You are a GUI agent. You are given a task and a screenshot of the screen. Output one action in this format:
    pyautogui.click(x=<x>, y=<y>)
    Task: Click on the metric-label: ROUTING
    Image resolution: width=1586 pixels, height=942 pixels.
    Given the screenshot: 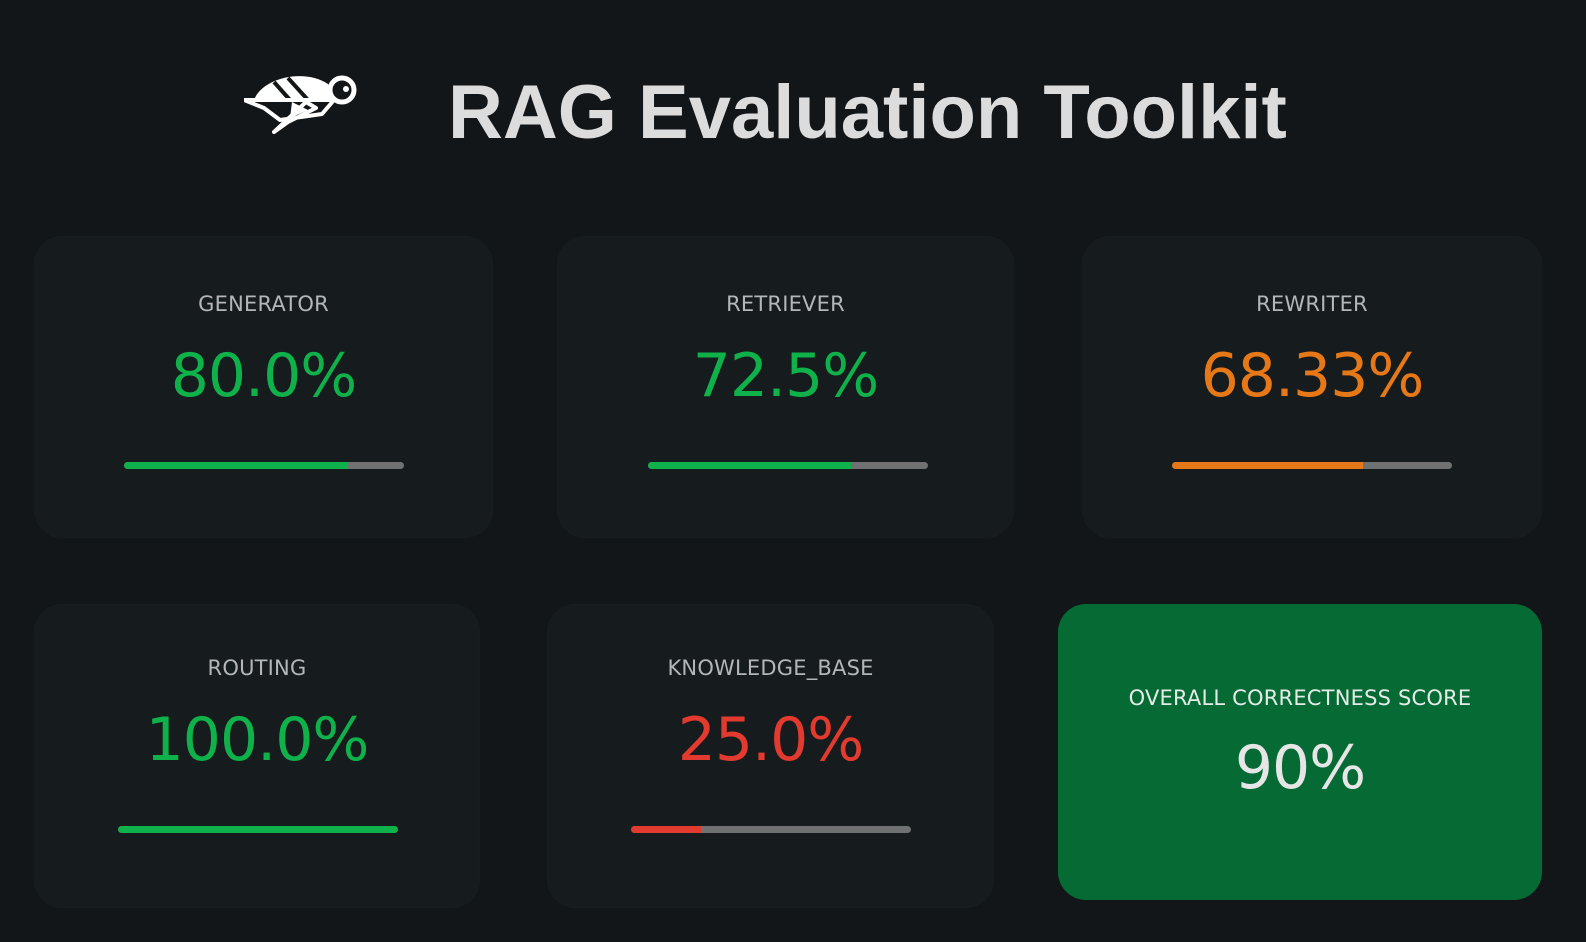 What is the action you would take?
    pyautogui.click(x=257, y=668)
    